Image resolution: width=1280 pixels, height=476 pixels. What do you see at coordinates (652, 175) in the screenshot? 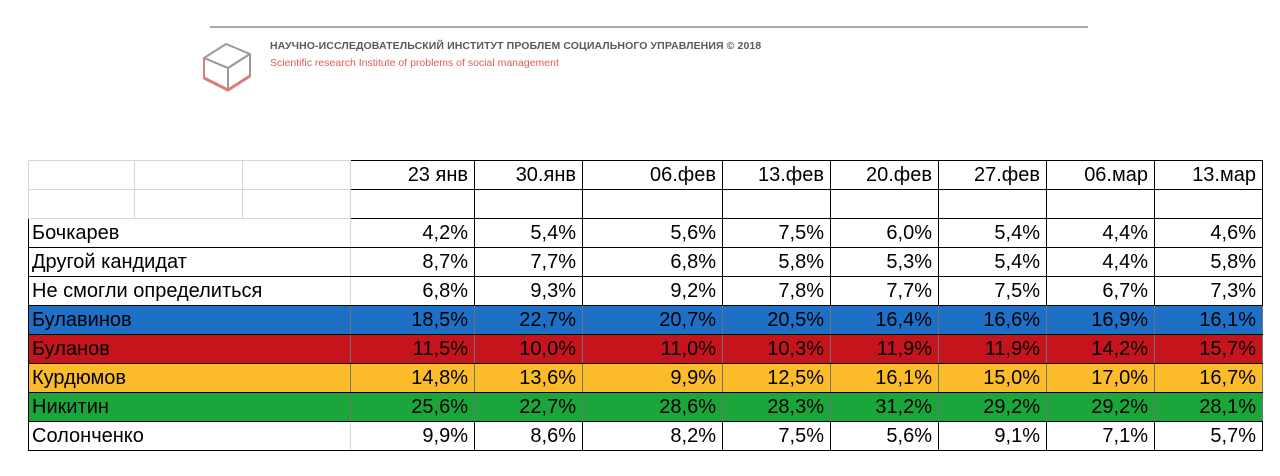
I see `date-column-header: 06.фев` at bounding box center [652, 175].